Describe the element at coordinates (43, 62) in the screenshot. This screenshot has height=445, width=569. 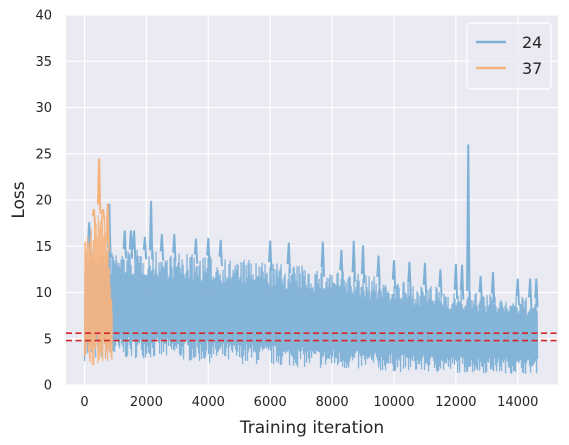
I see `y-tick-label: 35` at that location.